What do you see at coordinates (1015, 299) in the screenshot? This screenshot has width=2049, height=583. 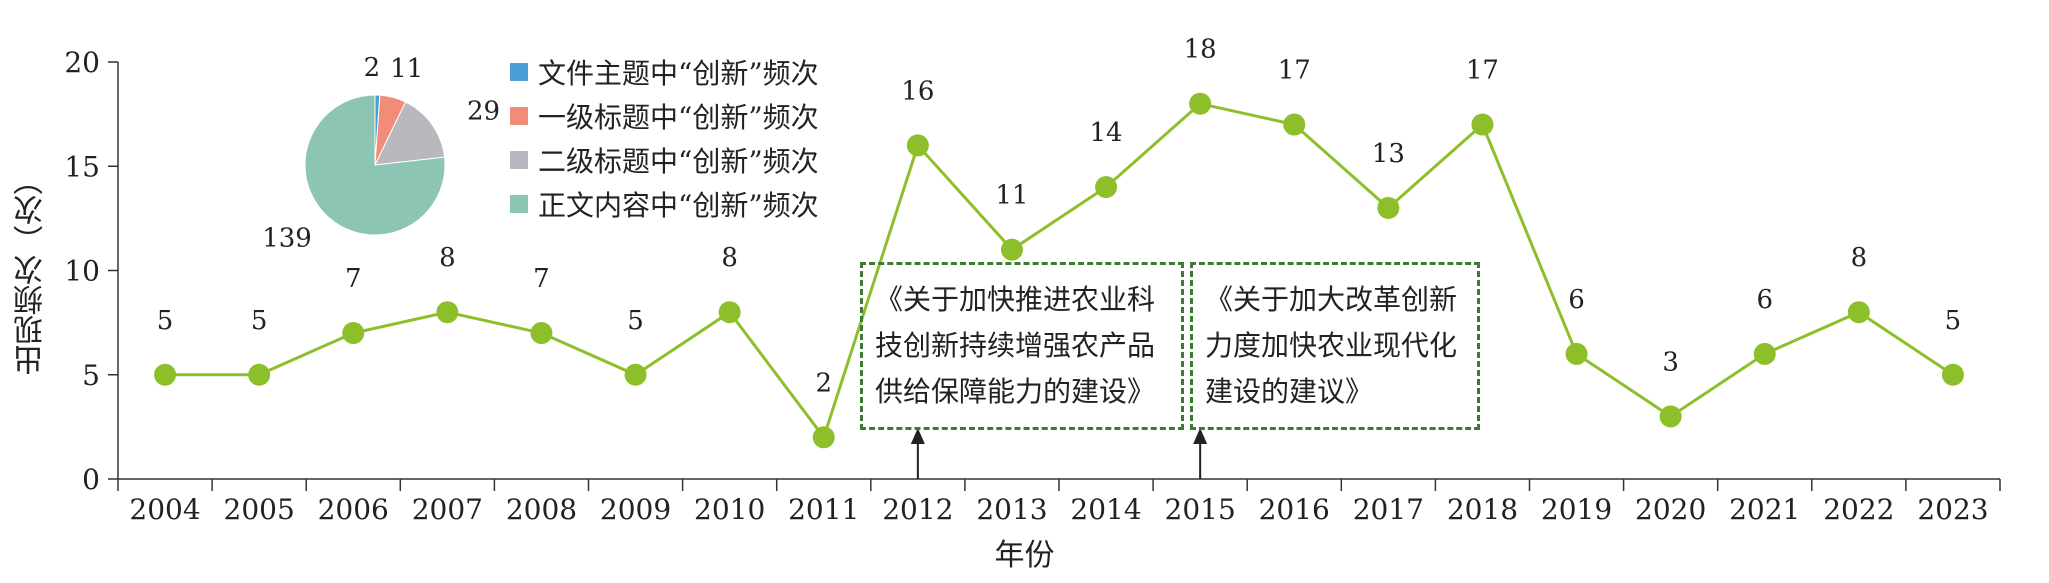 I see `annotation-line: 《关于加快推进农业科` at bounding box center [1015, 299].